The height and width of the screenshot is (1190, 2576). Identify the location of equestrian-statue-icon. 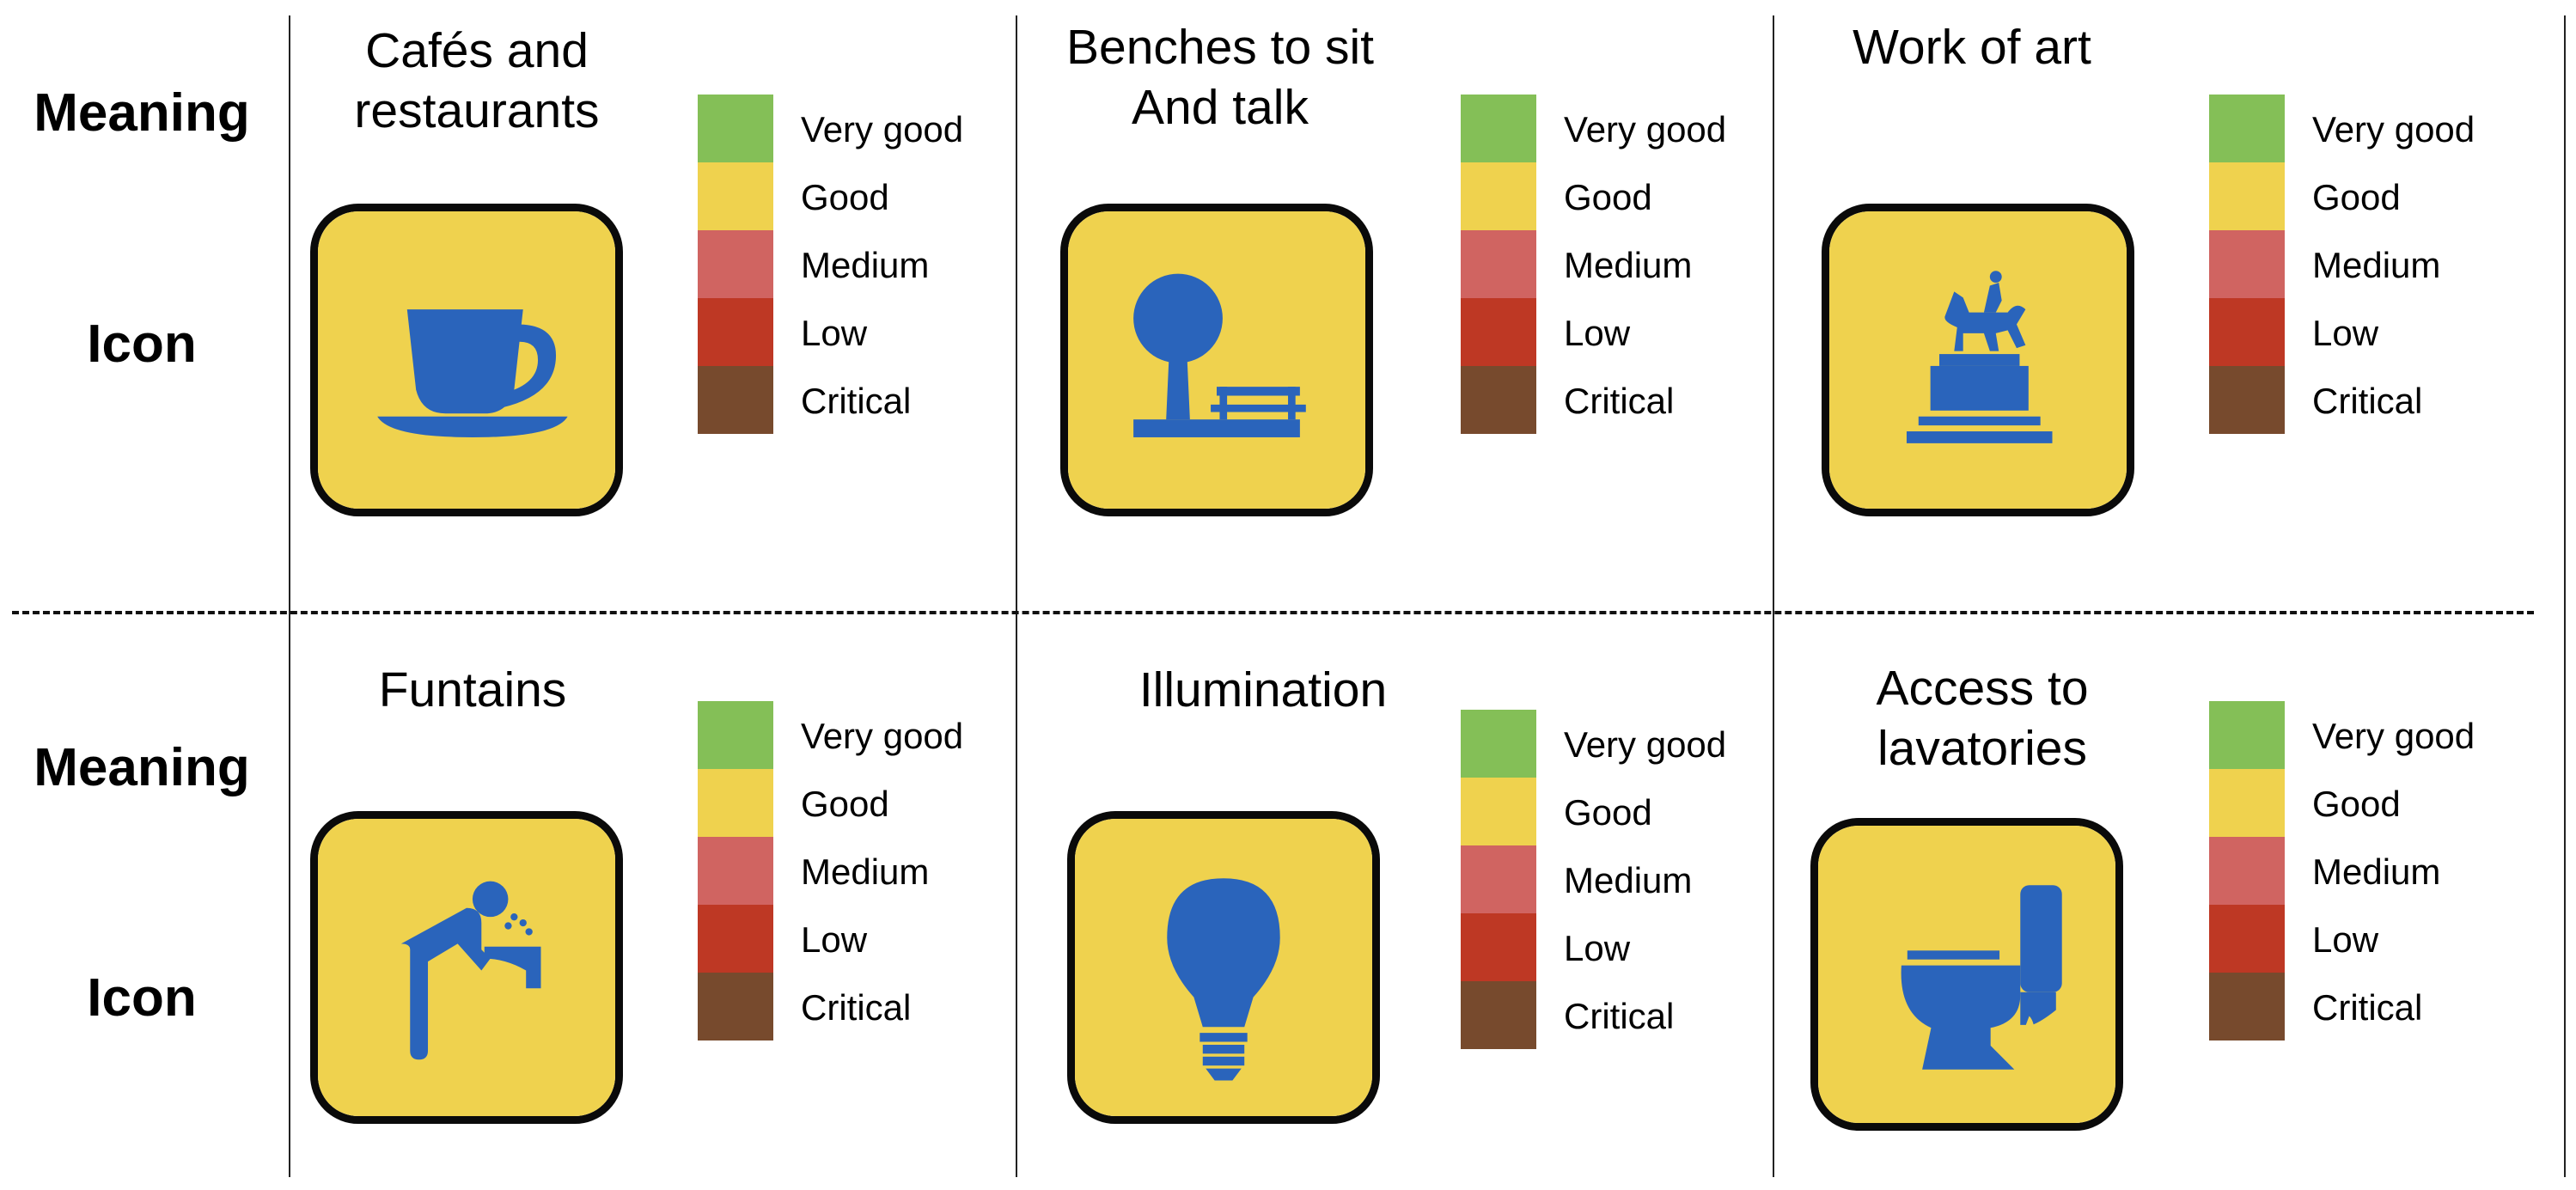
(1978, 360).